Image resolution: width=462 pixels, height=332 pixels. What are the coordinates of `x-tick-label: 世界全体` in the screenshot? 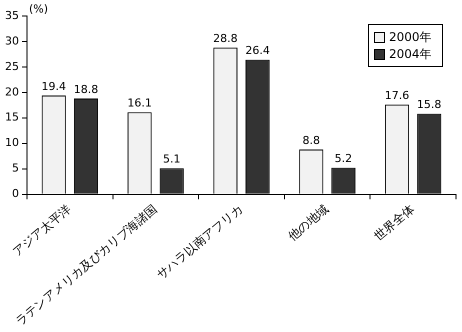 It's located at (394, 223).